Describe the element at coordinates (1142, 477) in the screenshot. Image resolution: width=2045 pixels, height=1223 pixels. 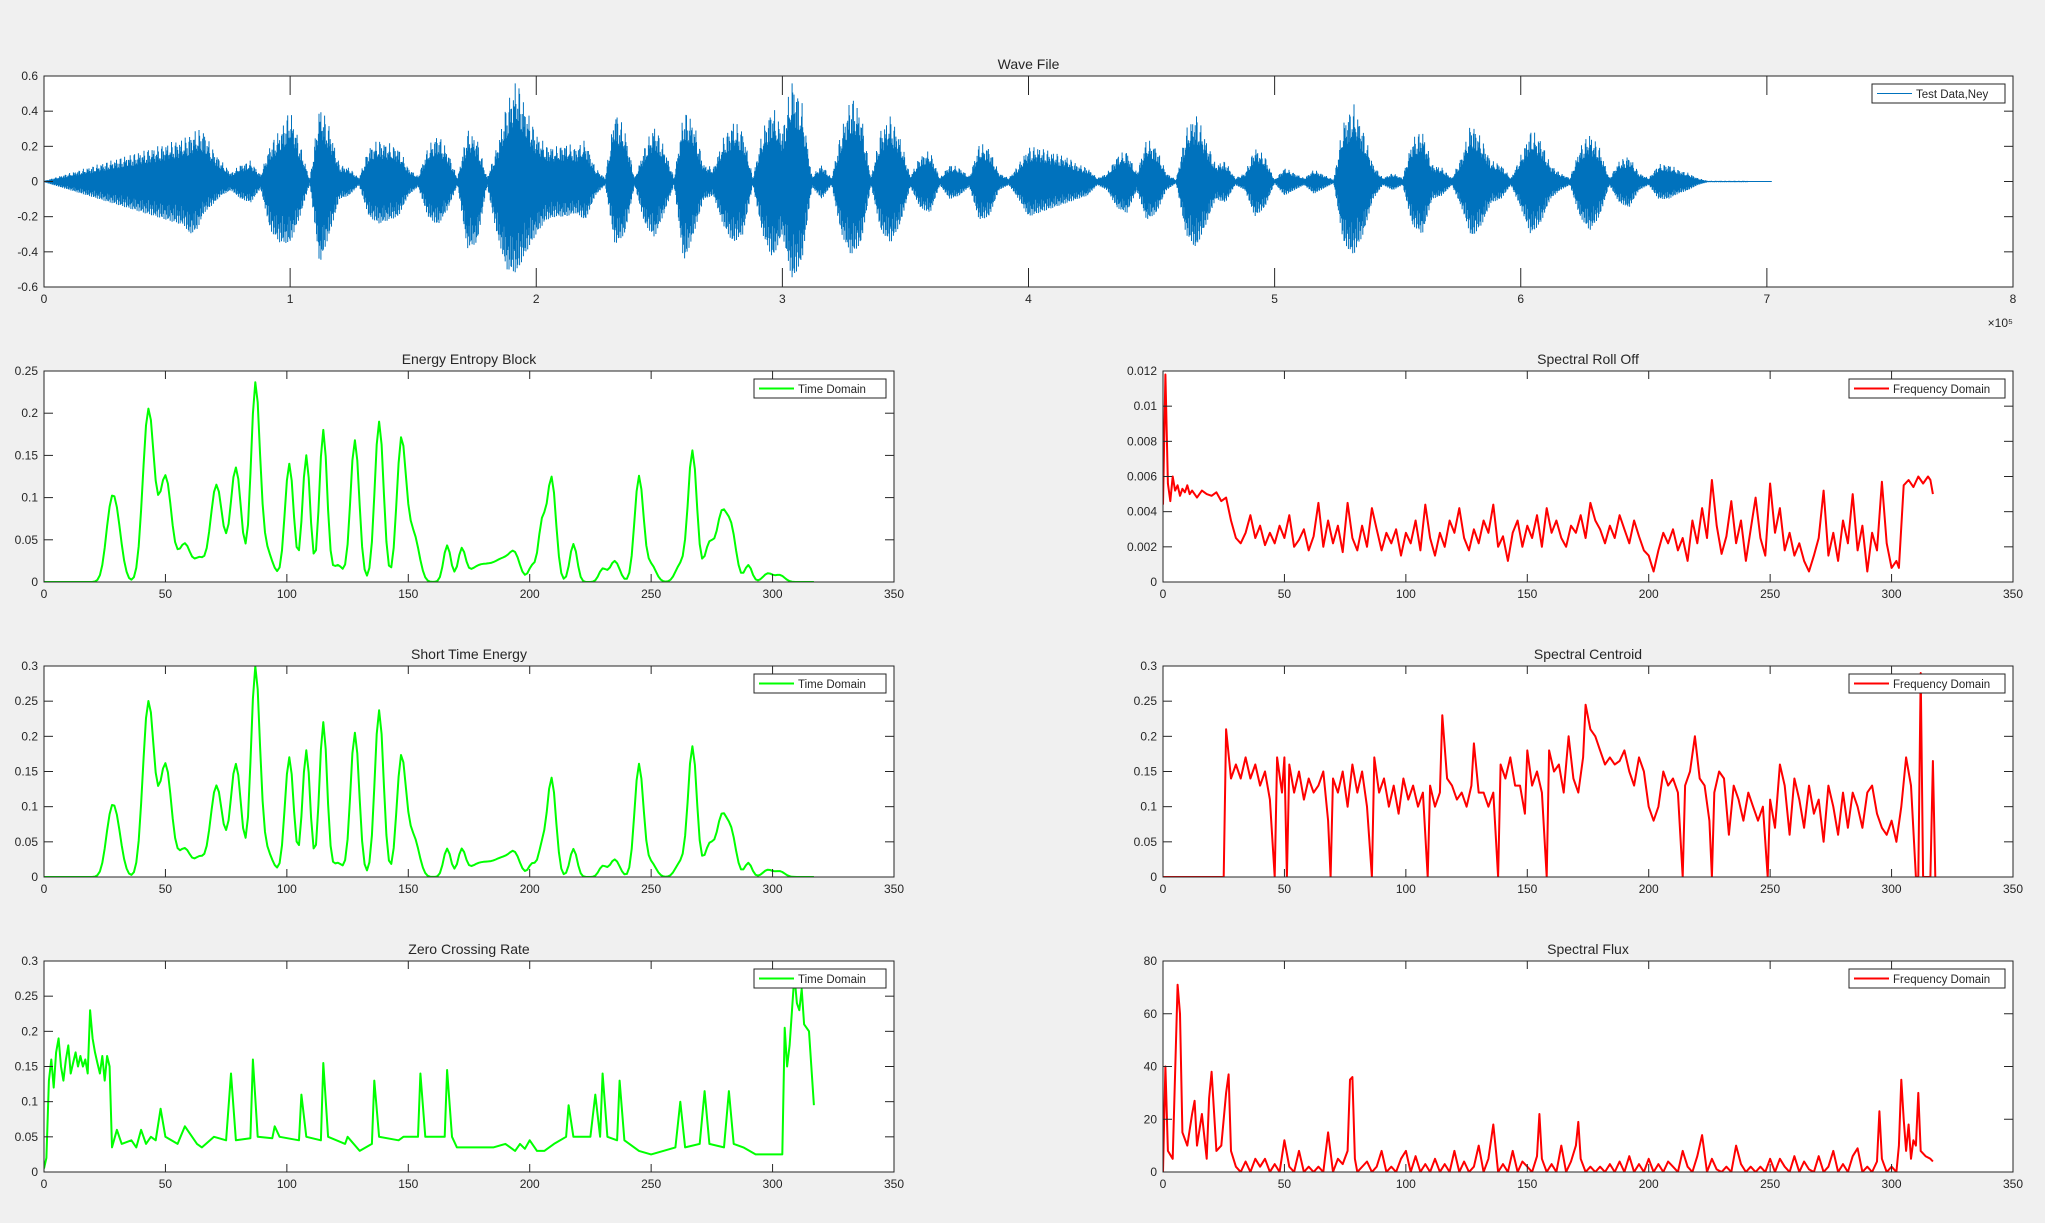
I see `y-tick-label: 0.006` at that location.